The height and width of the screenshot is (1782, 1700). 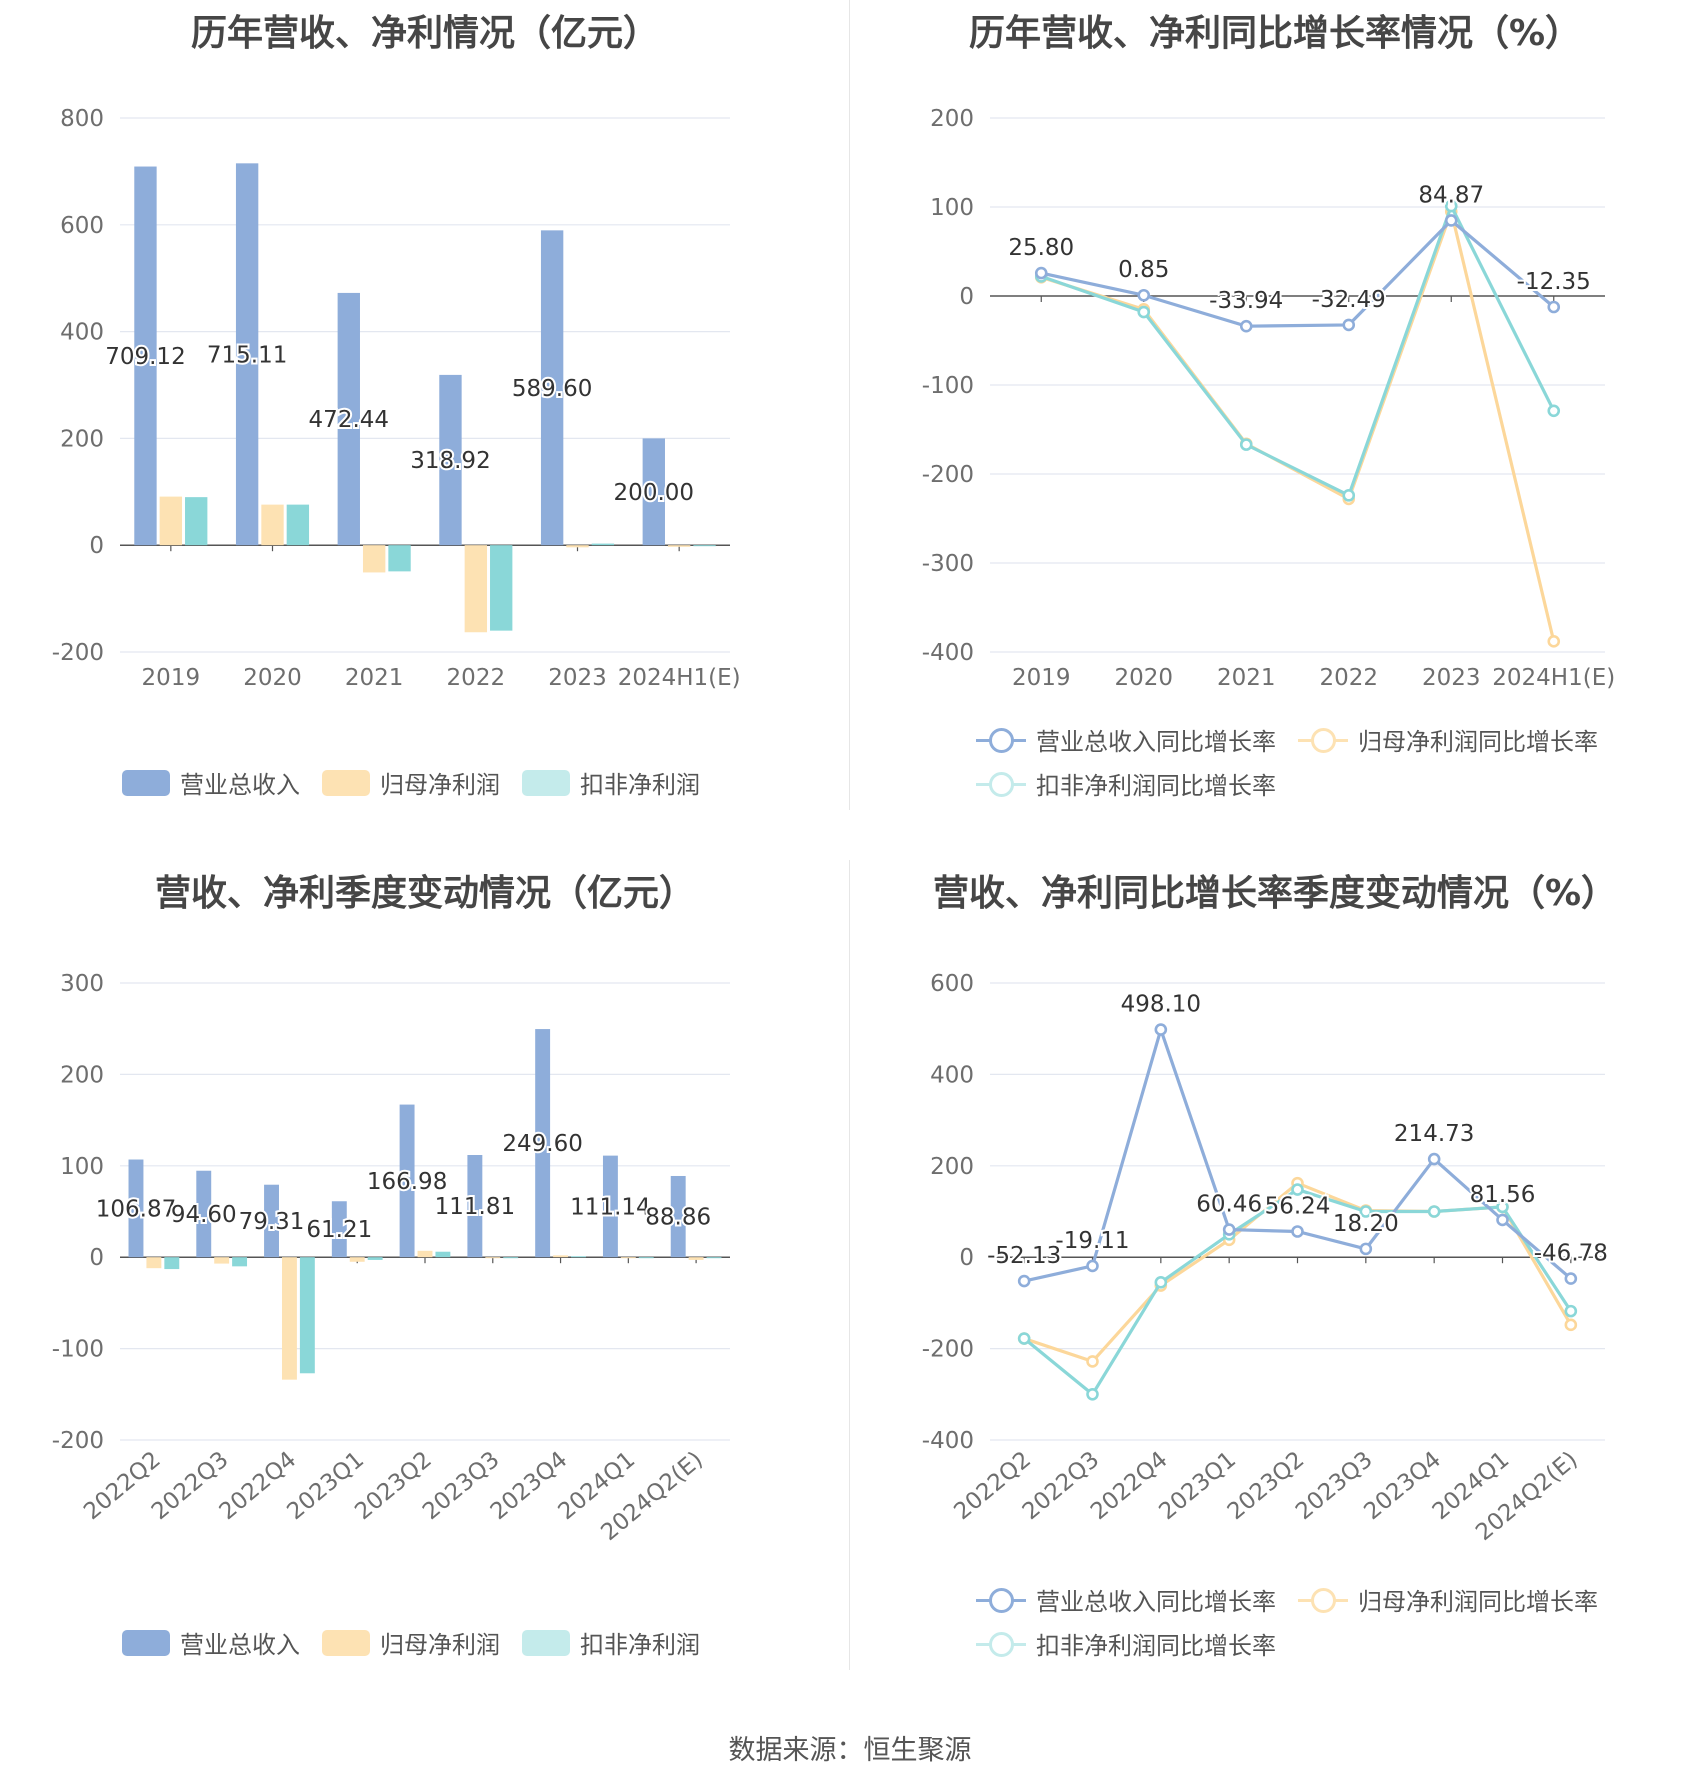 What do you see at coordinates (1129, 1486) in the screenshot?
I see `x-tick-label: 2022Q4` at bounding box center [1129, 1486].